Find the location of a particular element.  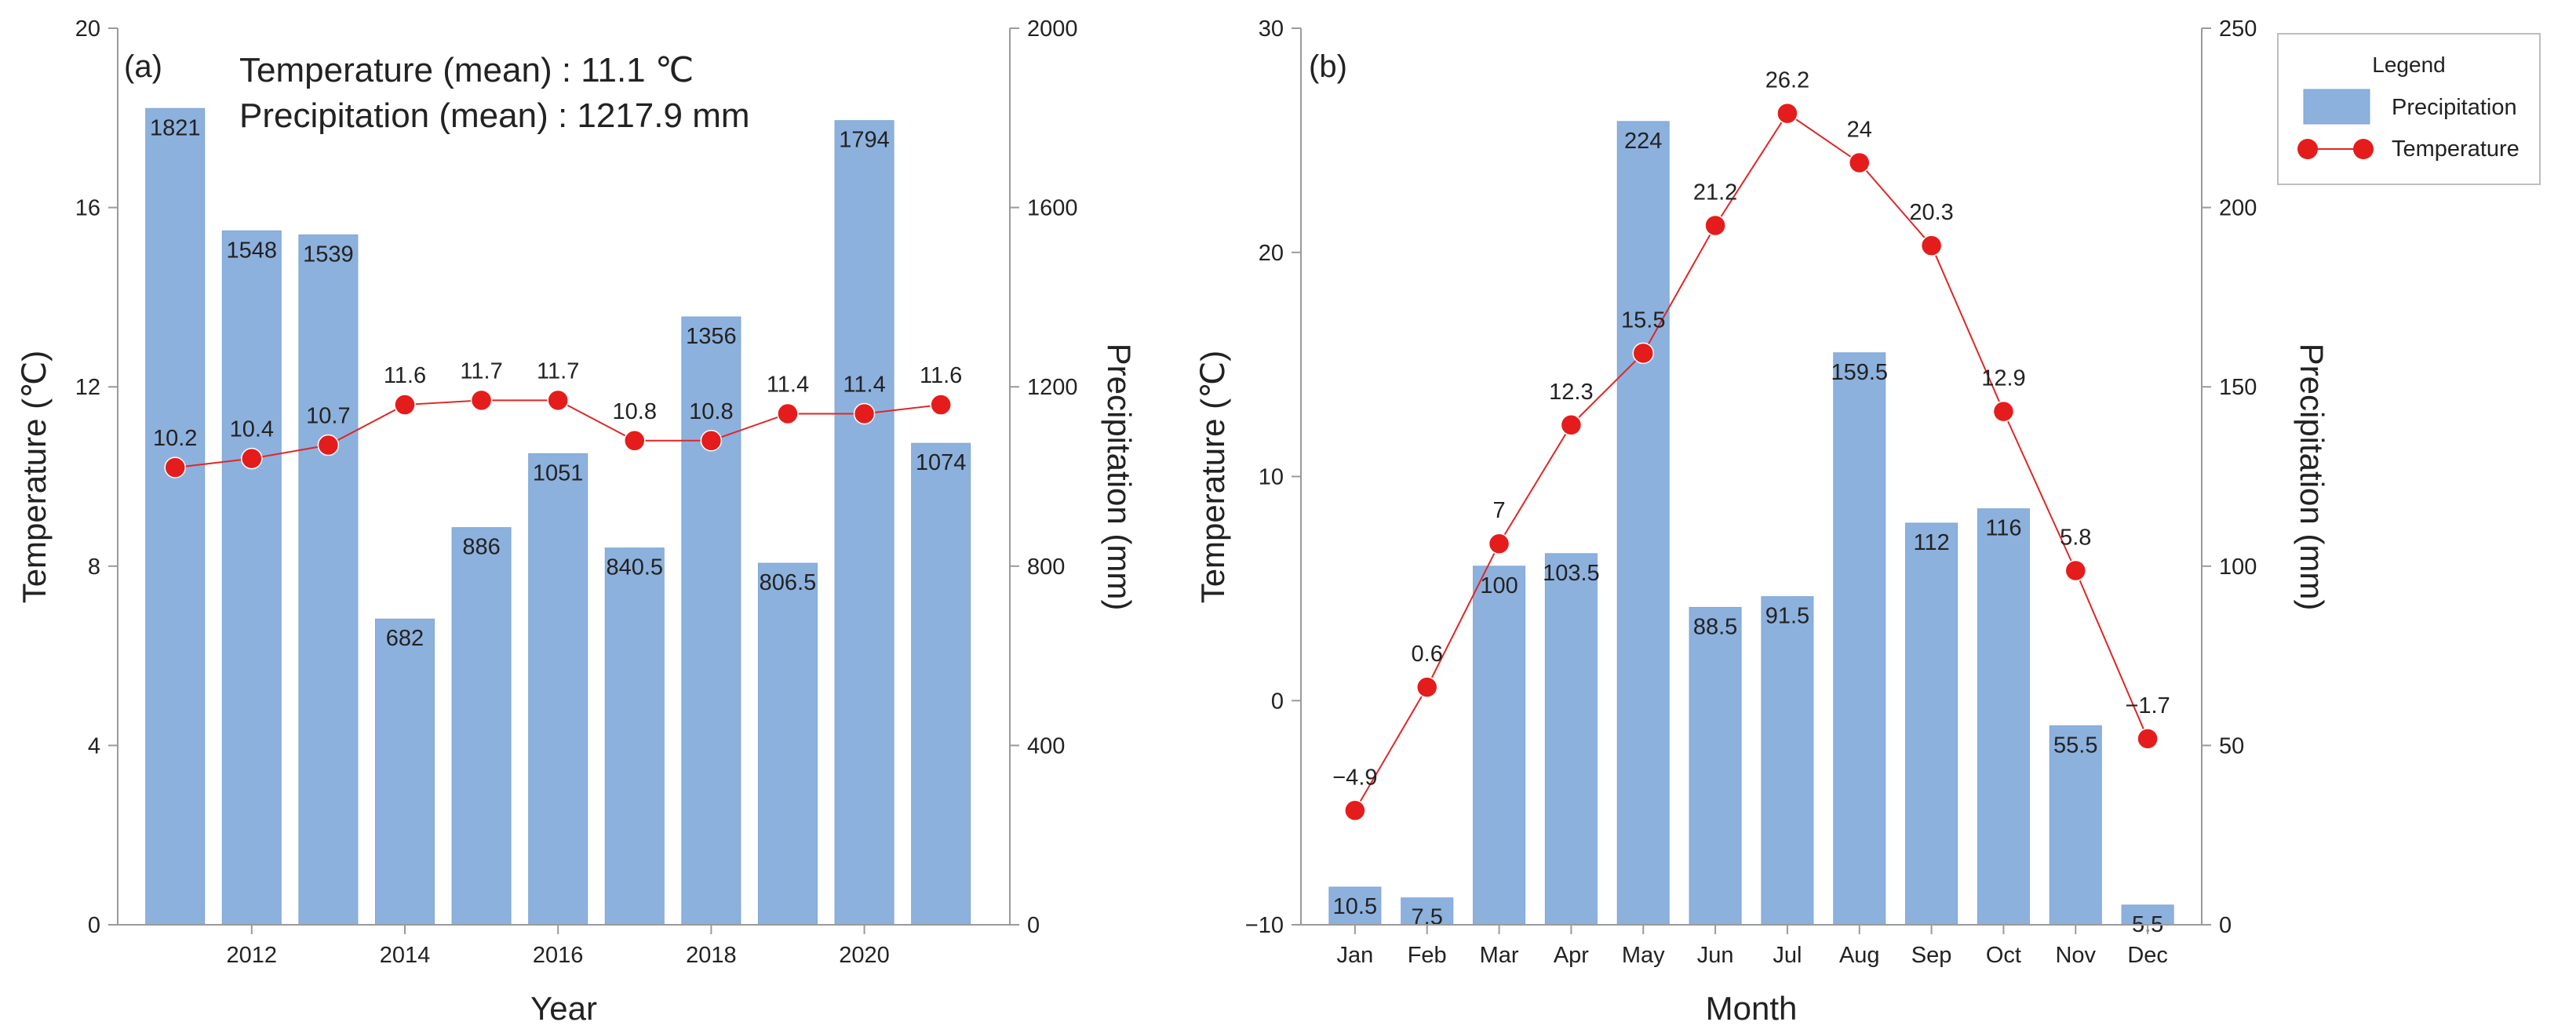

temperature-label: 11.7 is located at coordinates (558, 371).